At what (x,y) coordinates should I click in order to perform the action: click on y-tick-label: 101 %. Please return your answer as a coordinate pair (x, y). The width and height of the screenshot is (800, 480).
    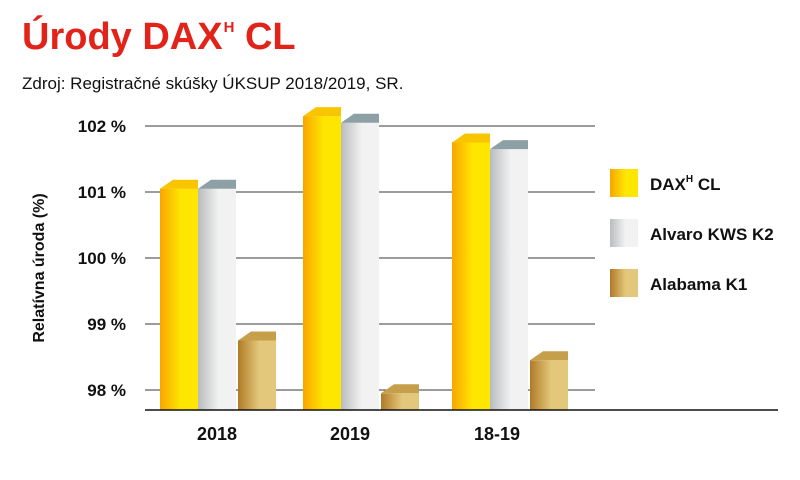
    Looking at the image, I should click on (102, 192).